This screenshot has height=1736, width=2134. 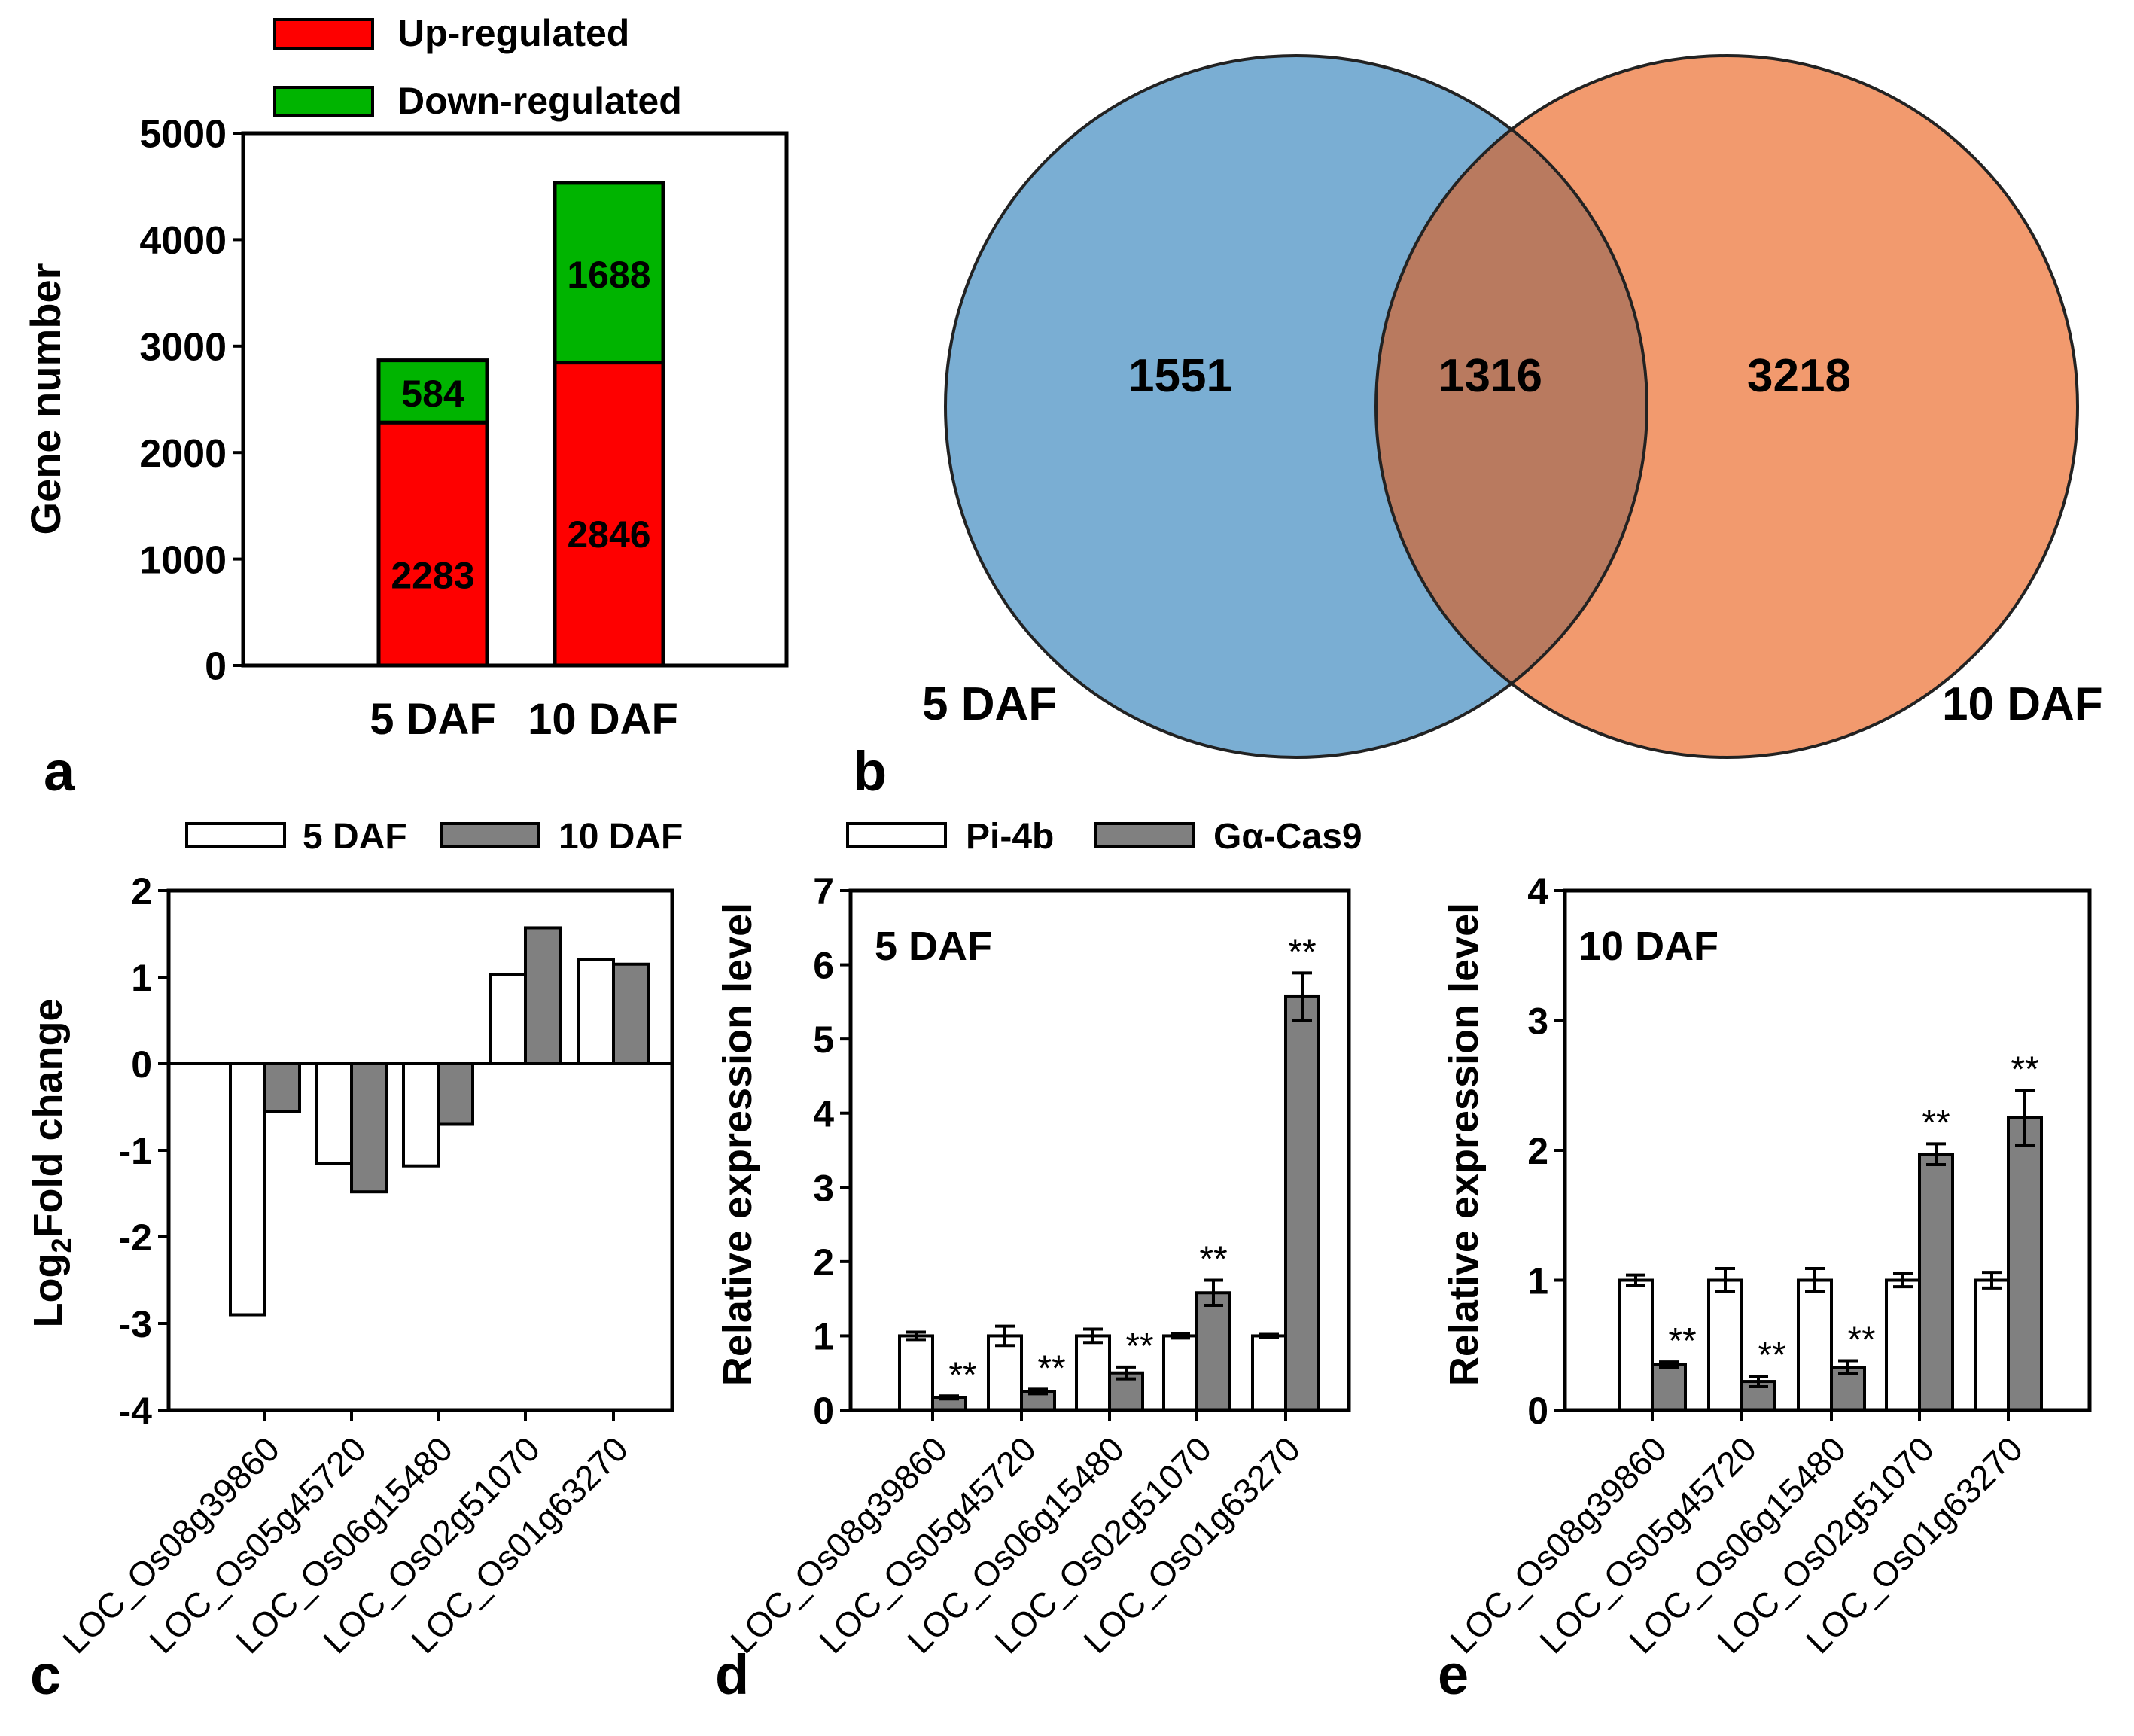 What do you see at coordinates (896, 835) in the screenshot?
I see `legend-swatch-pi4b` at bounding box center [896, 835].